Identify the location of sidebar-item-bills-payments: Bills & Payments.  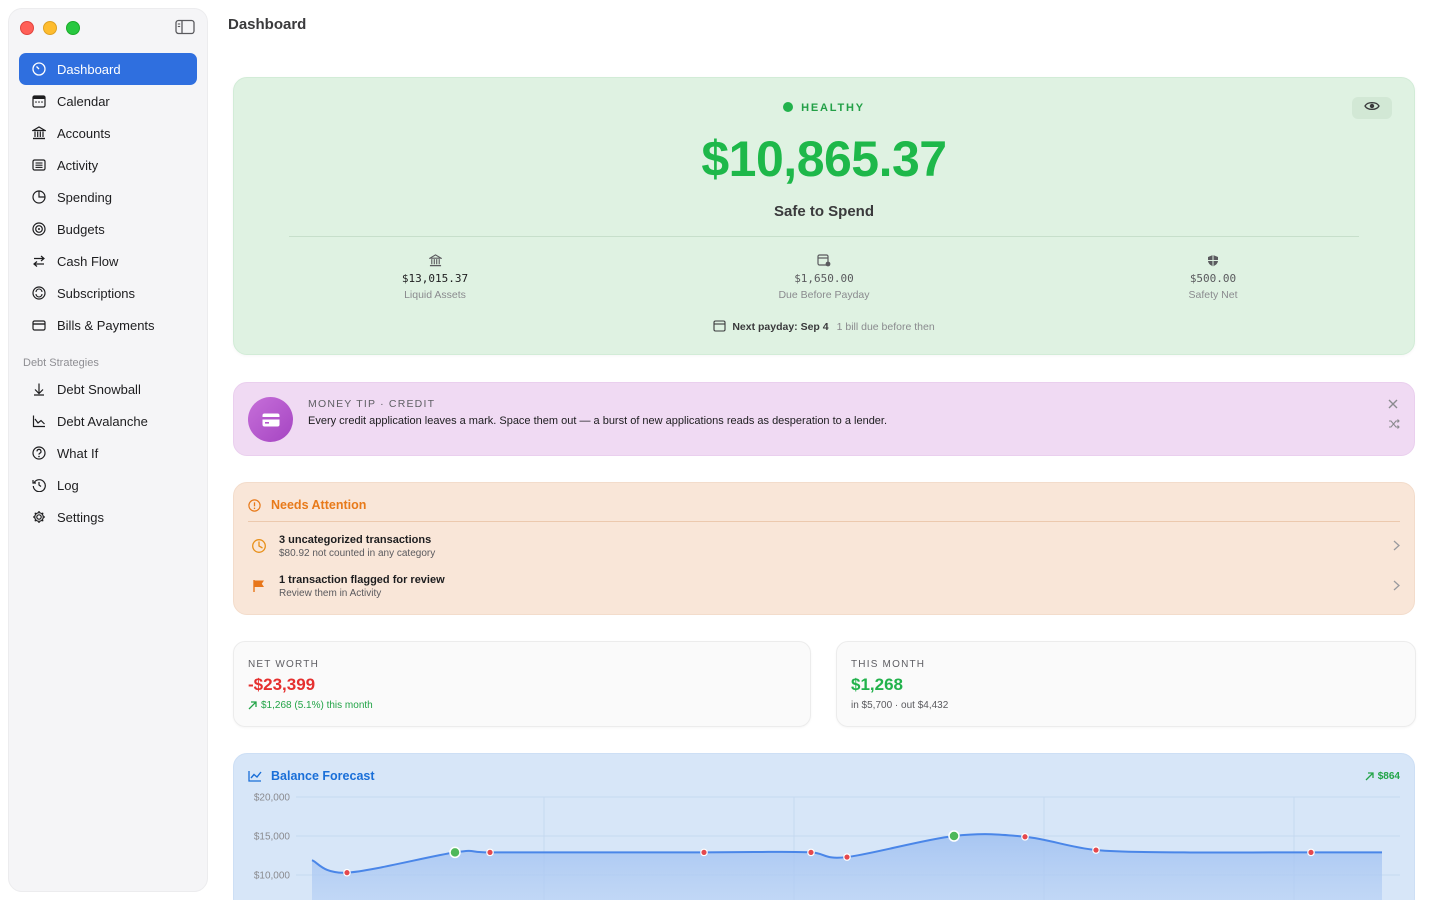
(108, 325).